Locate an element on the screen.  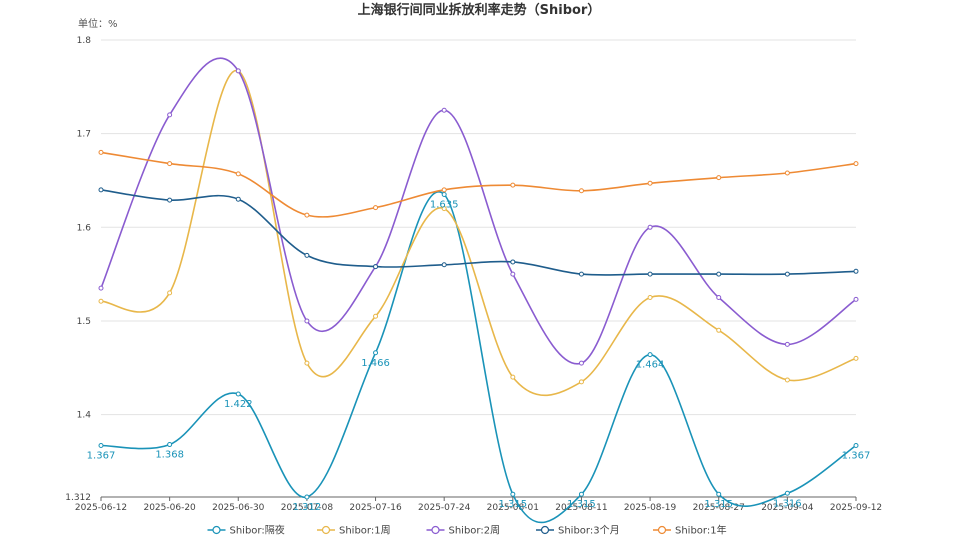
x-tick-label: 2025-07-08 is located at coordinates (307, 508).